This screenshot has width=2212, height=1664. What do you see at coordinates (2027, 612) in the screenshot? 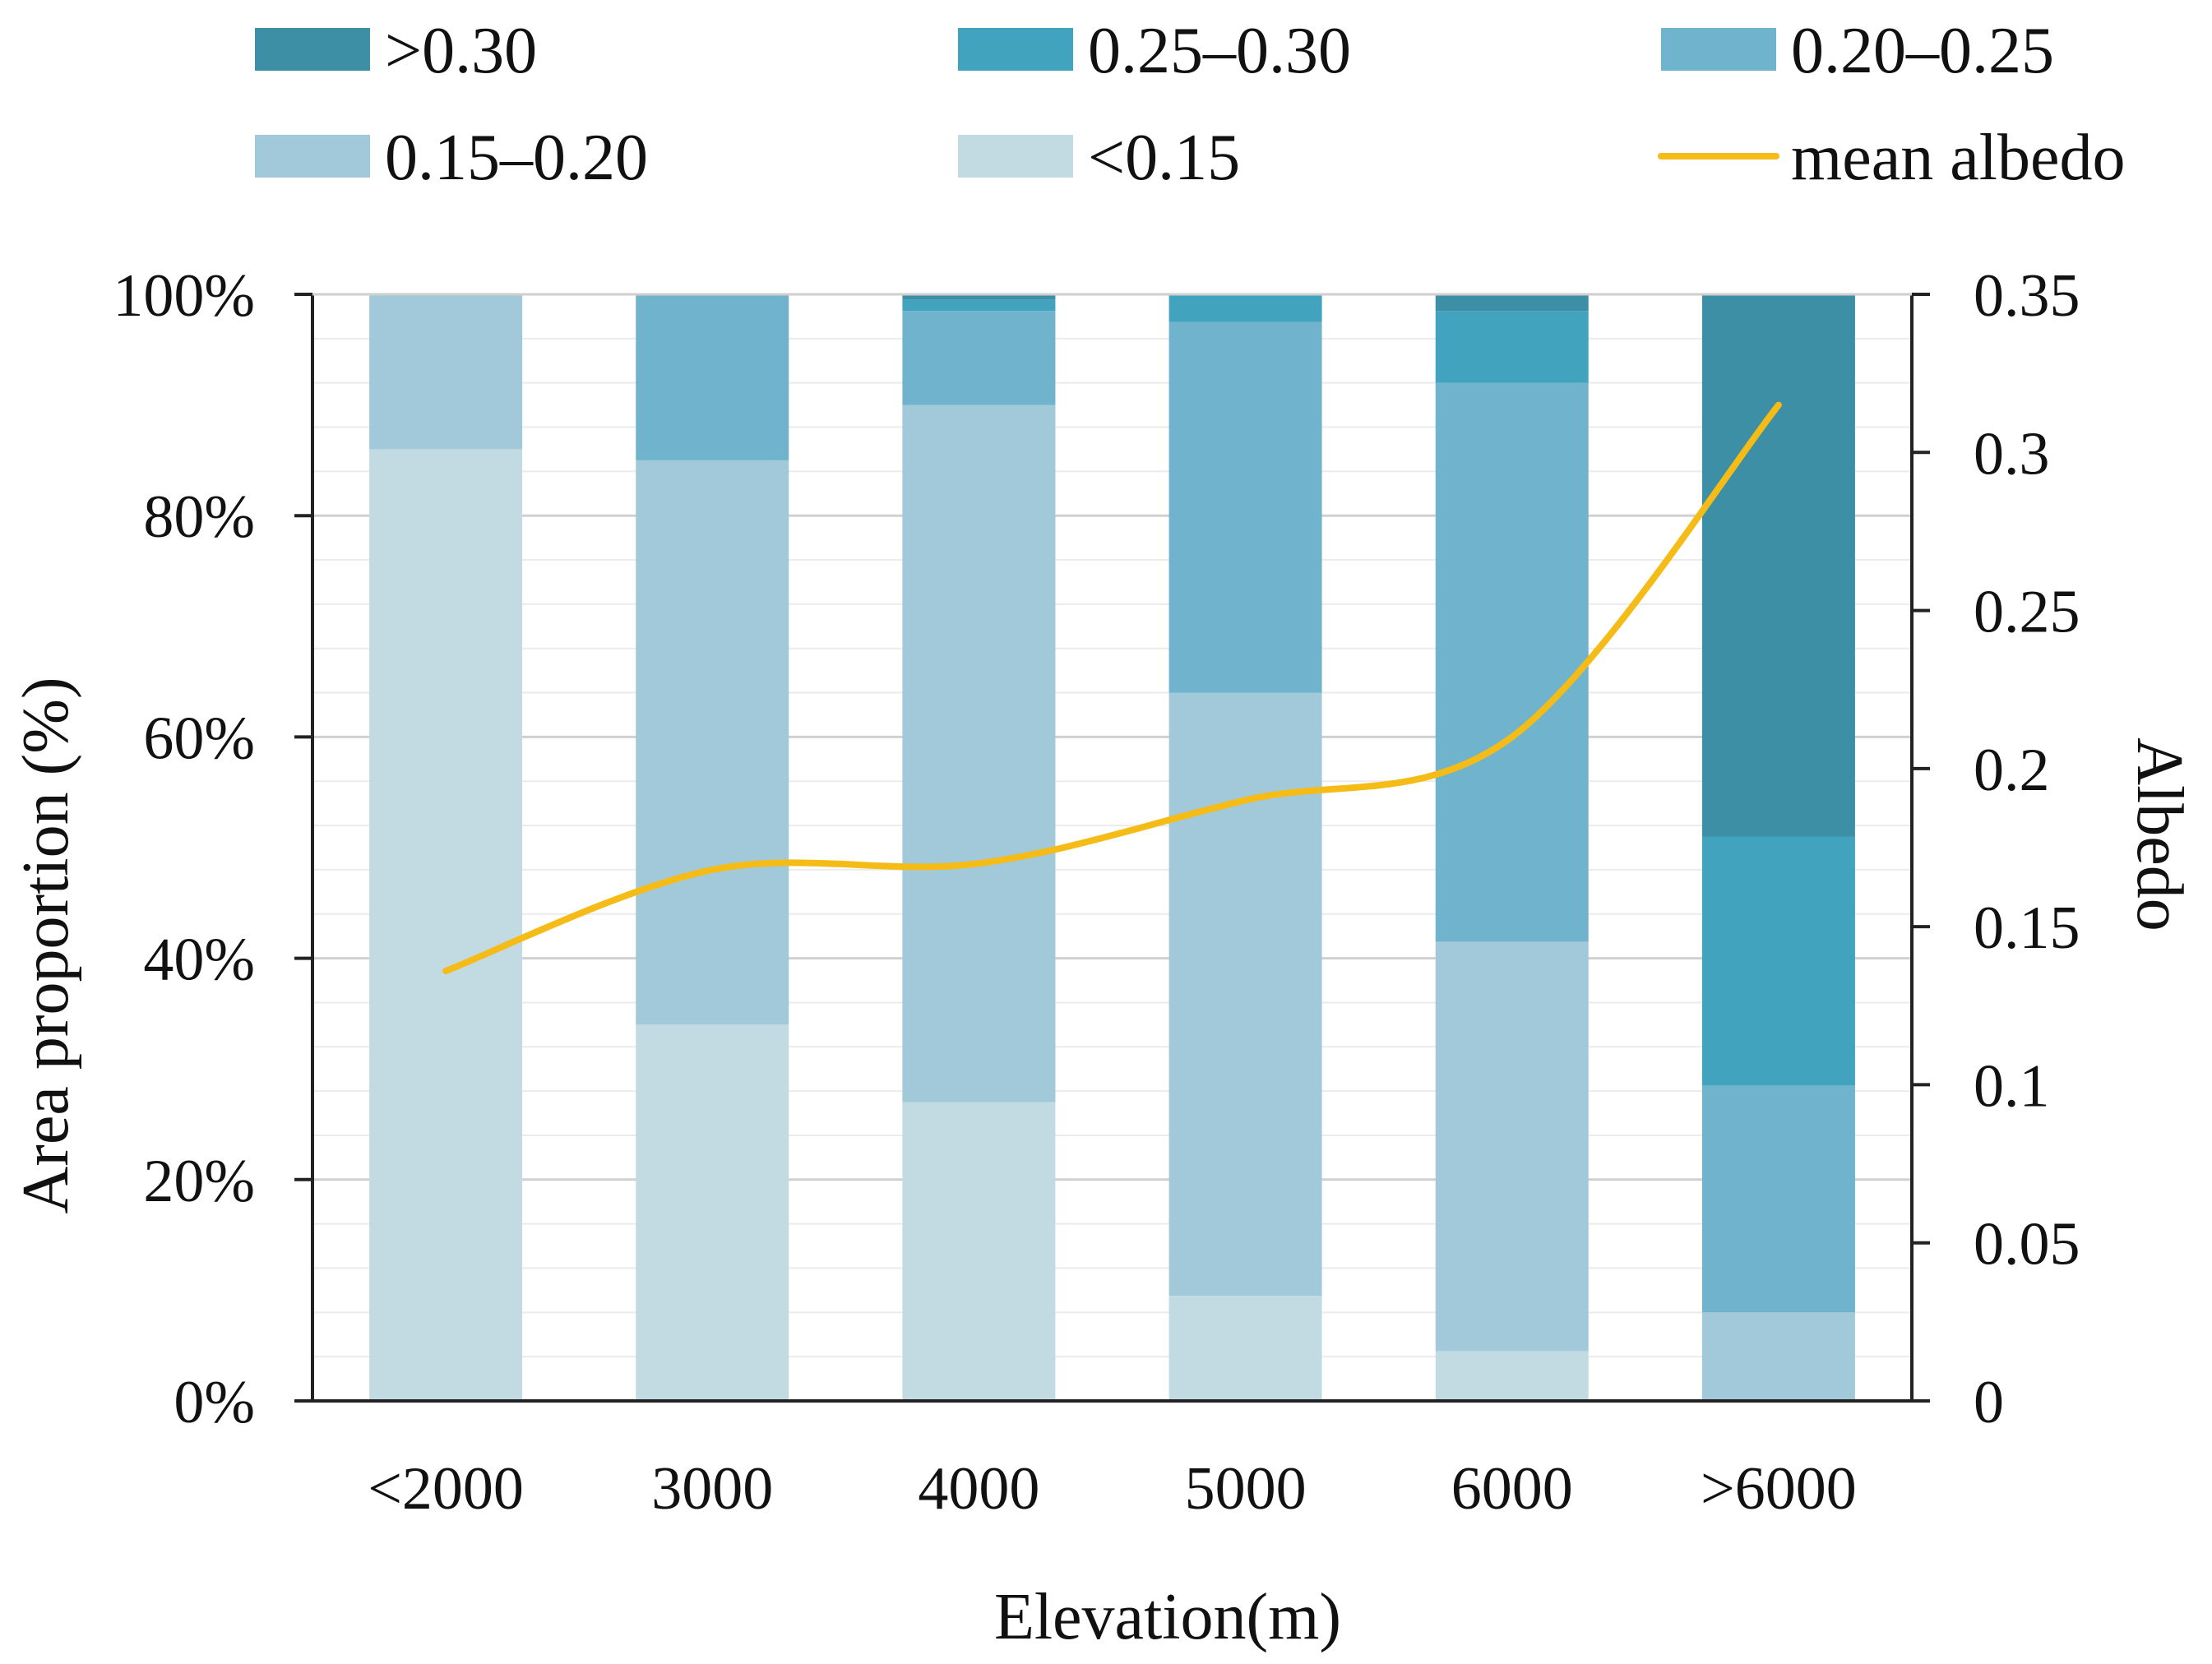
I see `y-right-tick-label: 0.25` at bounding box center [2027, 612].